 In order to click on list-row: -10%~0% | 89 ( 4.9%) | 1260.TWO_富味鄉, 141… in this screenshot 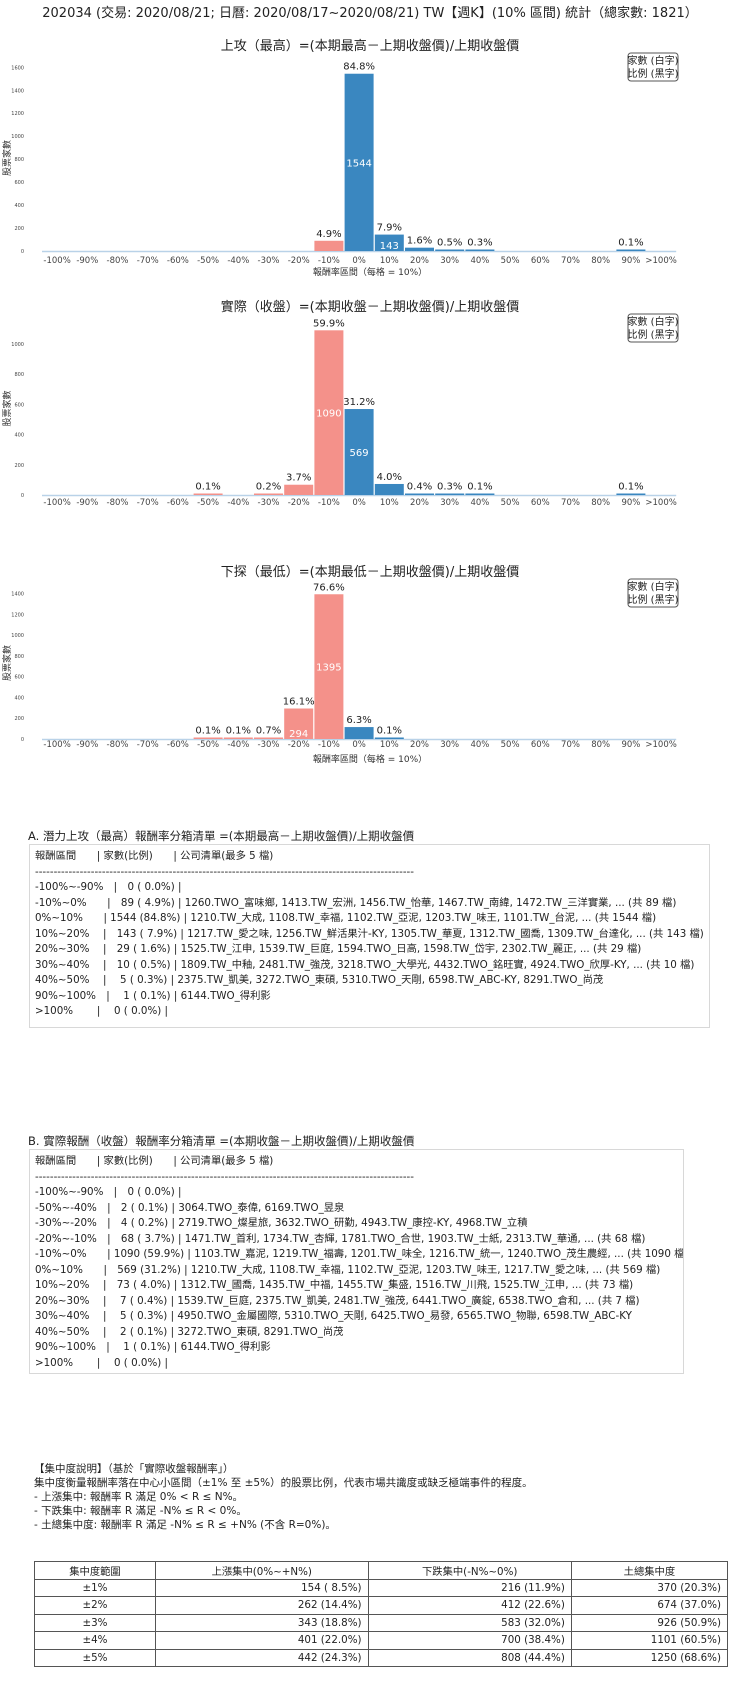, I will do `click(356, 902)`.